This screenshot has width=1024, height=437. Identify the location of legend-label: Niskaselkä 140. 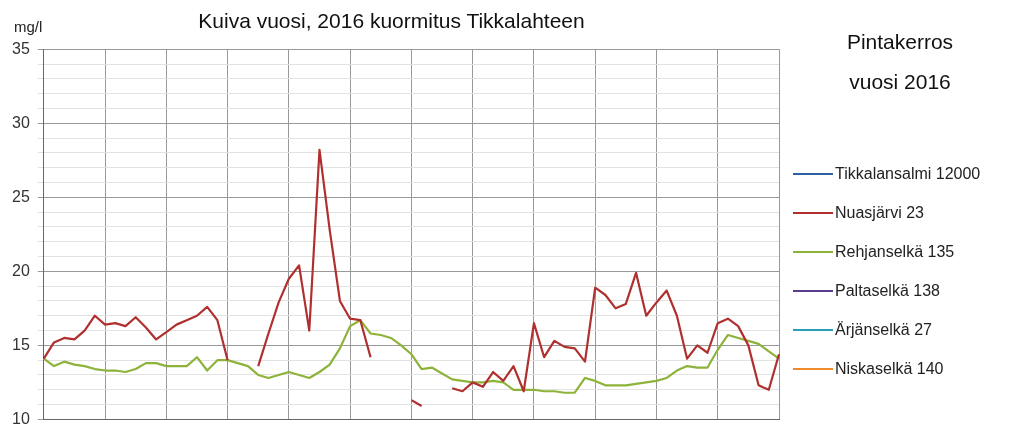
(889, 368).